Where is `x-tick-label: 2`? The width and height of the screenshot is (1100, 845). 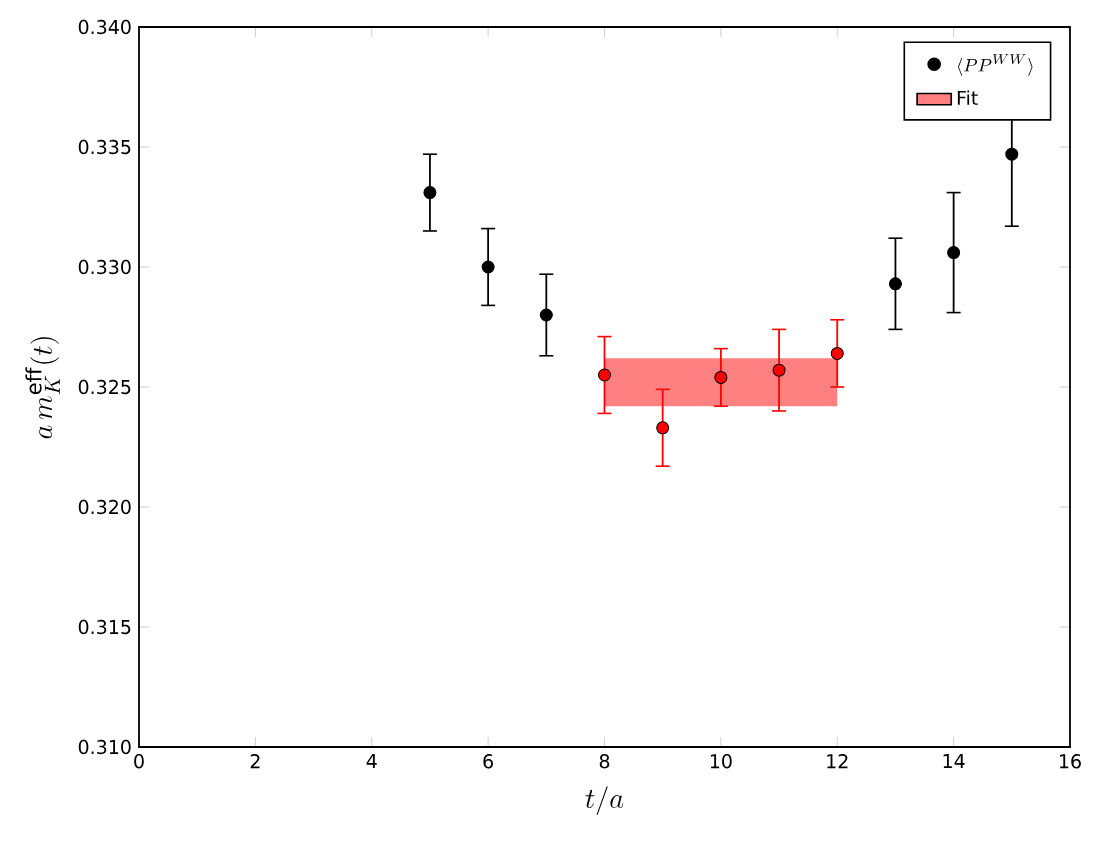 x-tick-label: 2 is located at coordinates (255, 761).